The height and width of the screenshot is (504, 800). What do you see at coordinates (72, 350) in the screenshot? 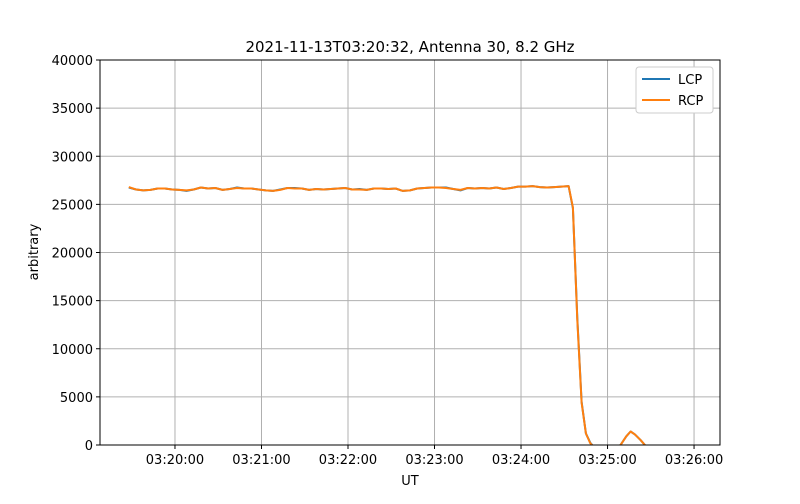
I see `y-tick-label: 10000` at bounding box center [72, 350].